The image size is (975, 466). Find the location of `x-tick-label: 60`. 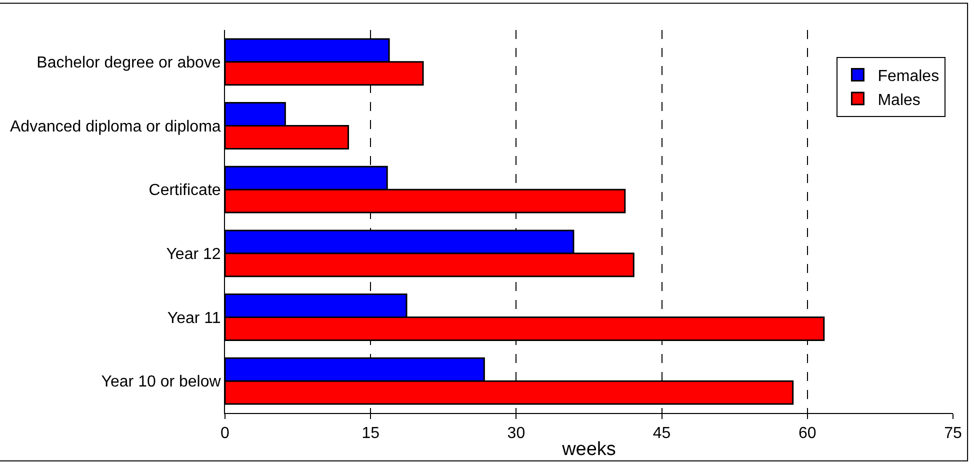

x-tick-label: 60 is located at coordinates (807, 433).